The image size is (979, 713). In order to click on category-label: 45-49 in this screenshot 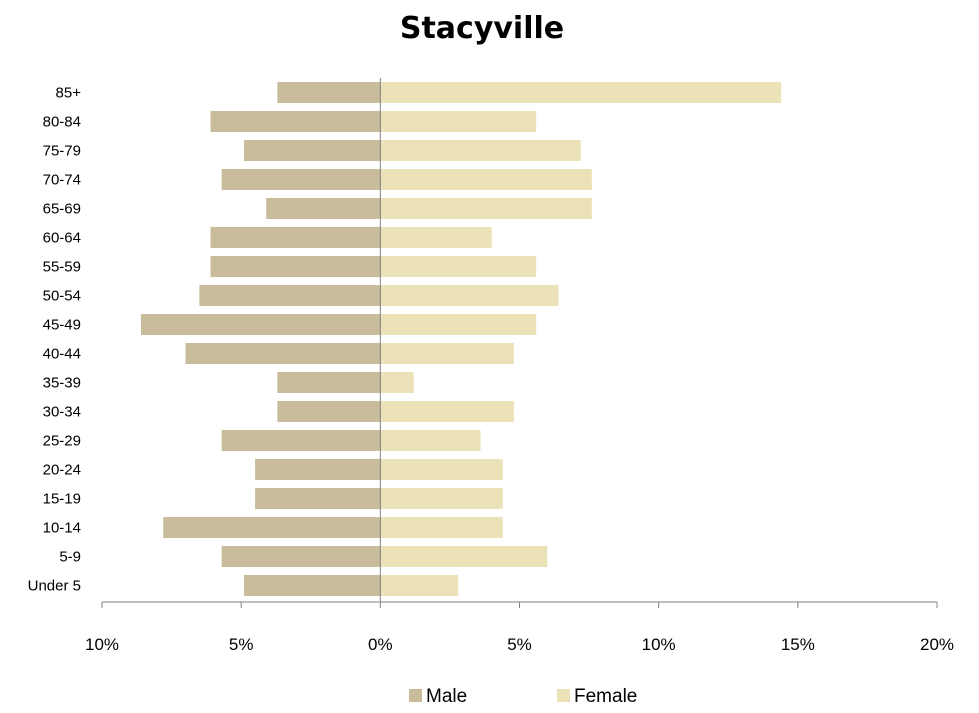, I will do `click(62, 325)`.